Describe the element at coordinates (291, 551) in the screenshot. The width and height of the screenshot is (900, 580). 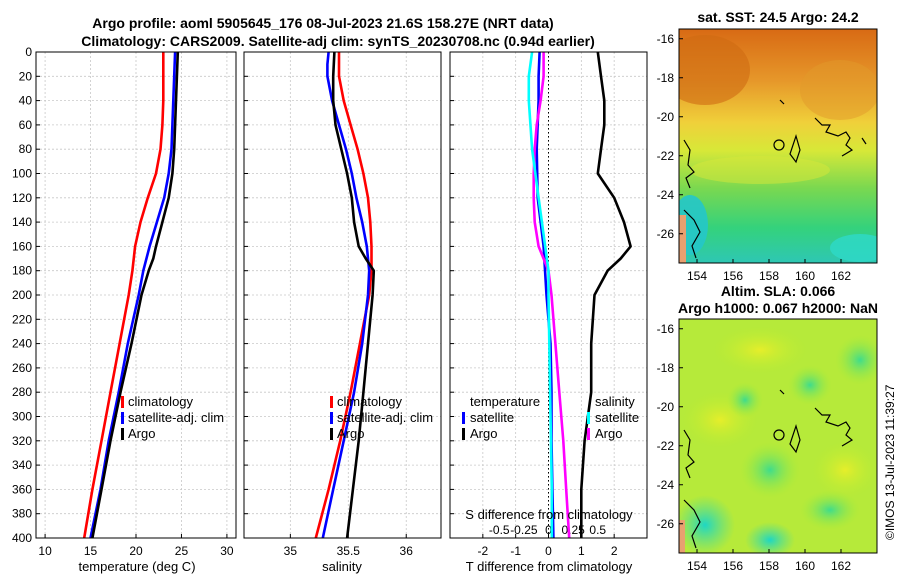
I see `x-tick-label: 35` at that location.